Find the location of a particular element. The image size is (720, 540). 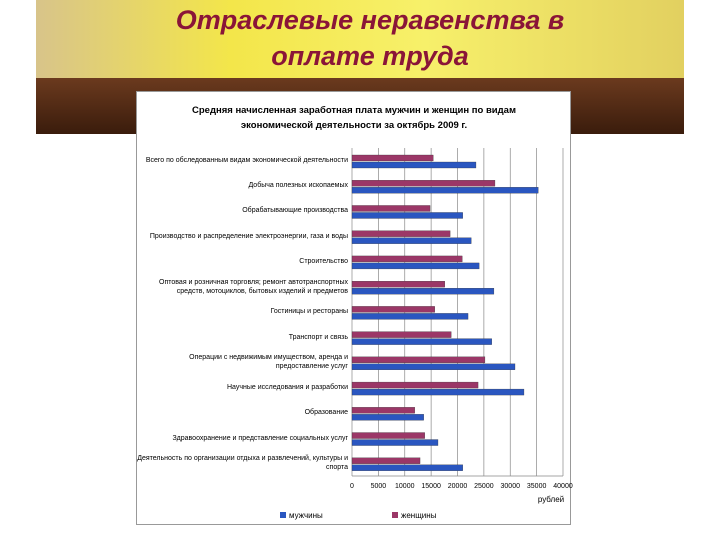

category-label: Транспорт и связь is located at coordinates (318, 337).